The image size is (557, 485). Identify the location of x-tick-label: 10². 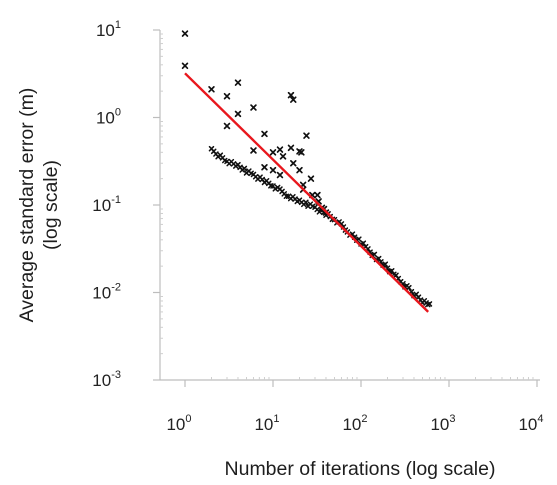
(354, 423).